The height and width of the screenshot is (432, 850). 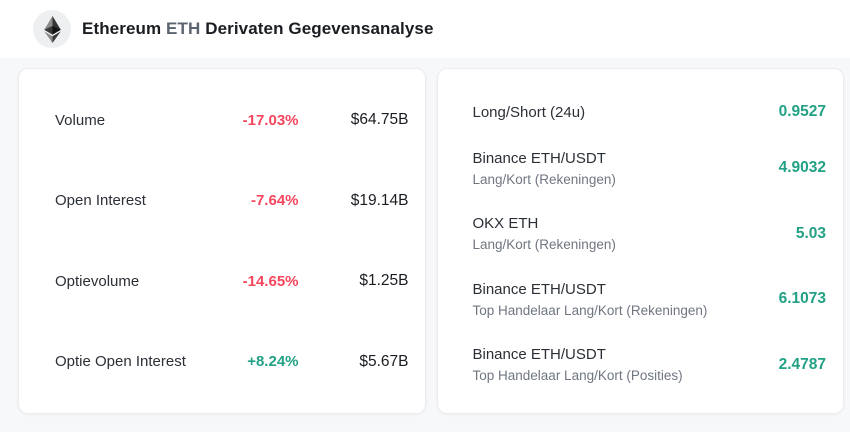 I want to click on metric-value: $64.75B, so click(x=379, y=119).